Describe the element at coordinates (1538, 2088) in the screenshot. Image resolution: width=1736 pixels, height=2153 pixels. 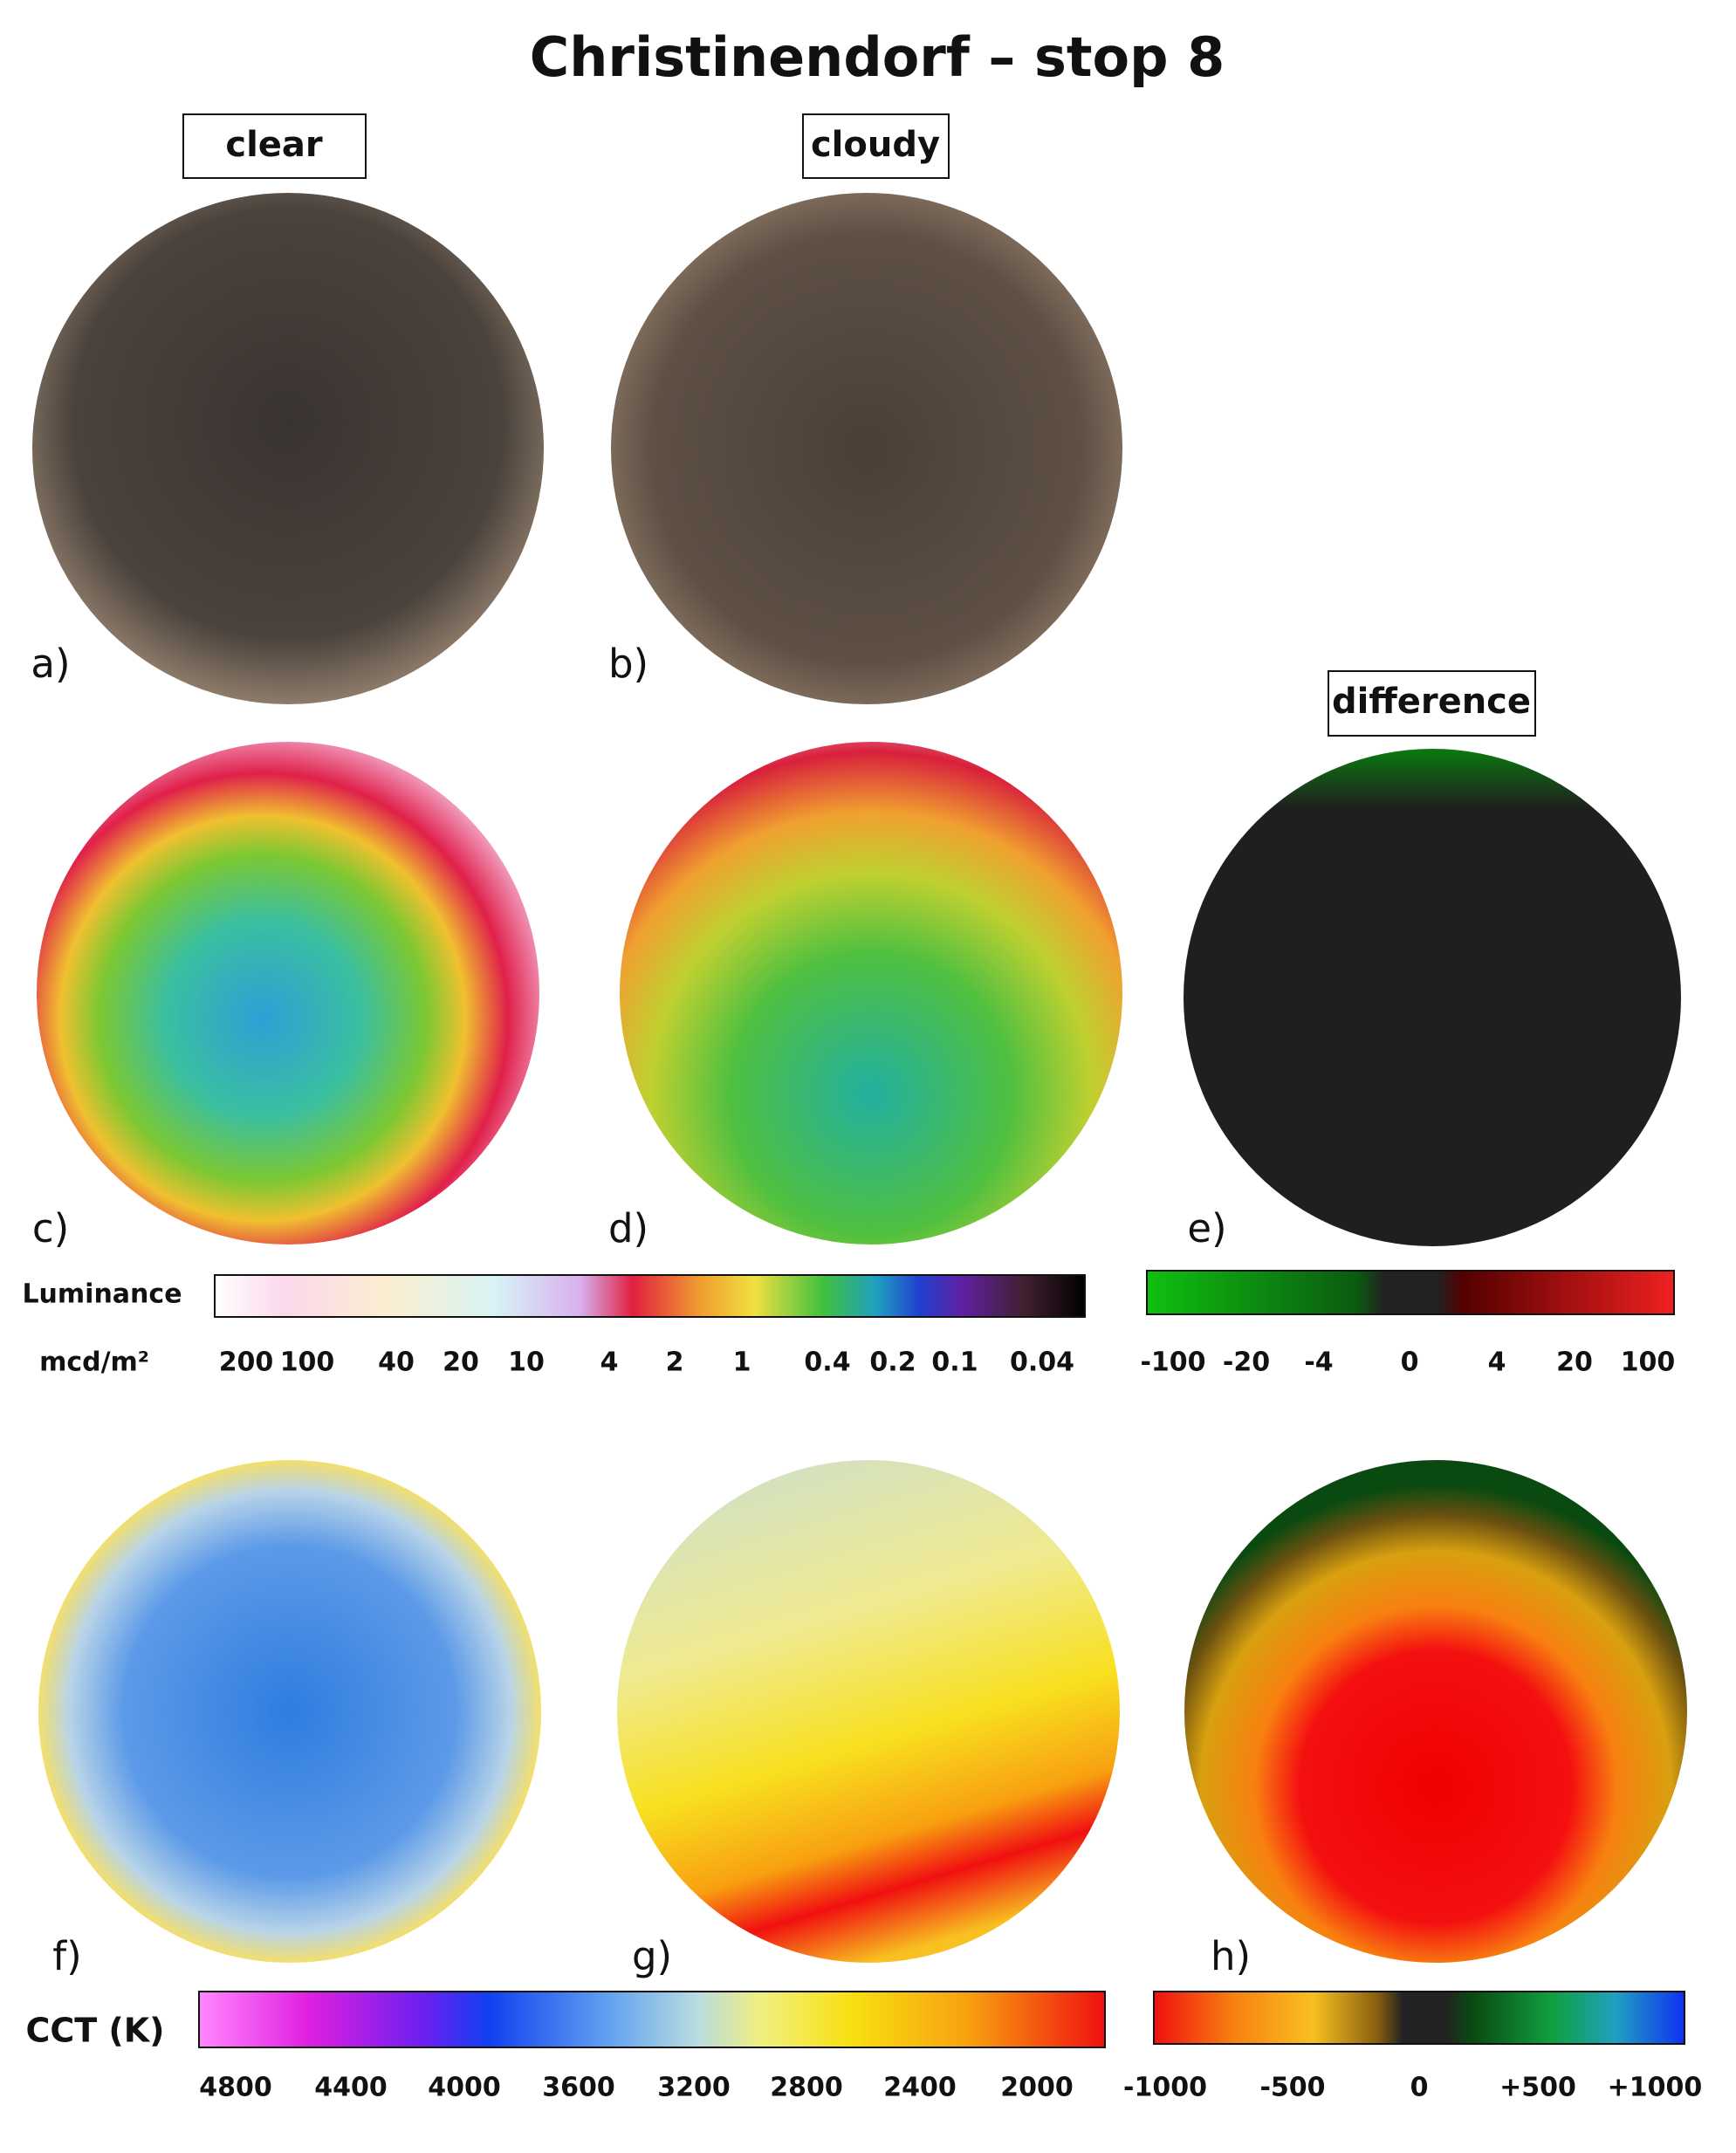
I see `colorbar-tick-label: +500` at that location.